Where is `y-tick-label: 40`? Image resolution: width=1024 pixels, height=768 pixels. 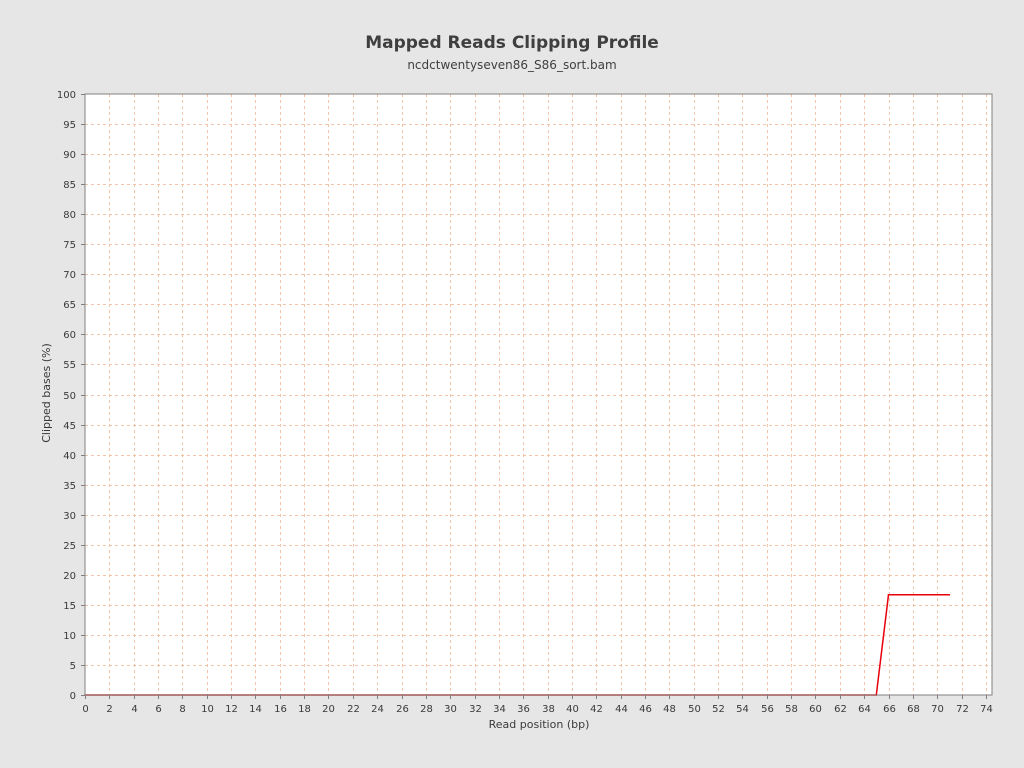 y-tick-label: 40 is located at coordinates (69, 456).